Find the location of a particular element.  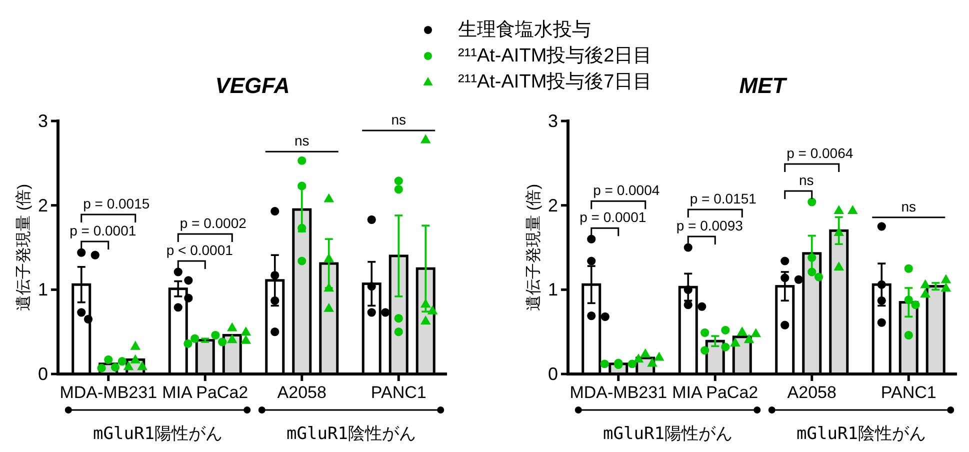

legend-label: ²¹¹At-AITM投与後7日目 is located at coordinates (555, 82).